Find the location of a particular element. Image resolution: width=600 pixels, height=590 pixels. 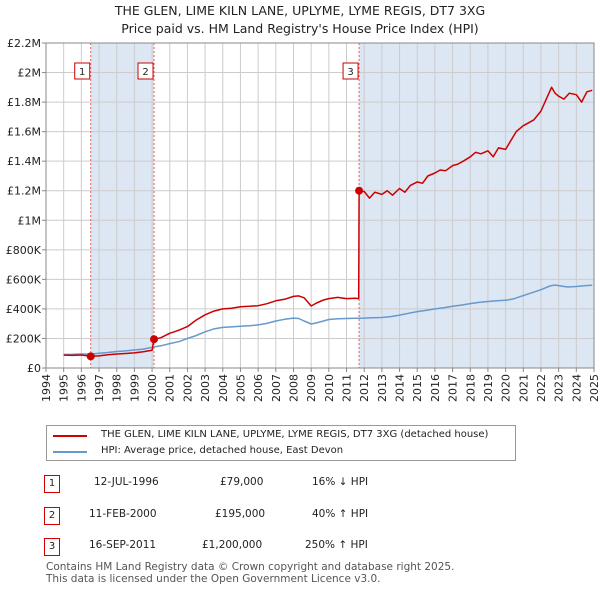

y-tick-label: £800K is located at coordinates (24, 250).